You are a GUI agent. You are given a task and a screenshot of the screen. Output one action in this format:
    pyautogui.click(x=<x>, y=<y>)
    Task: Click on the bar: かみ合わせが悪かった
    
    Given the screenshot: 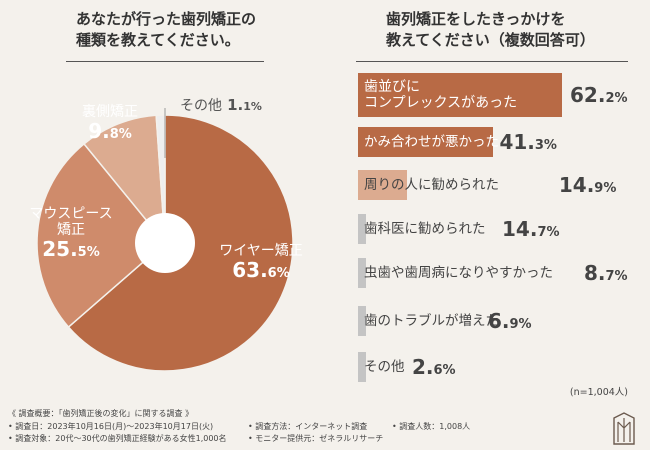 What is the action you would take?
    pyautogui.click(x=428, y=142)
    